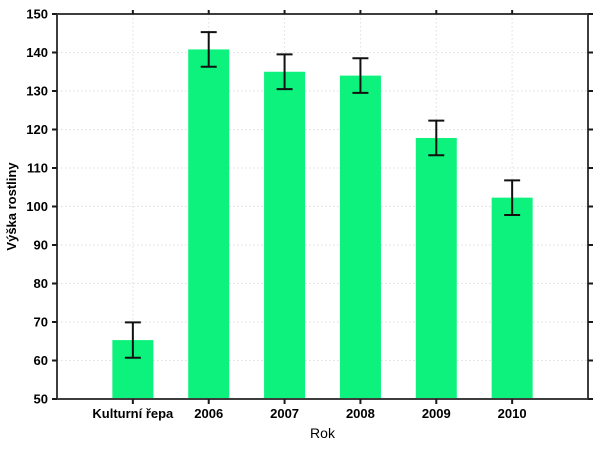 The image size is (600, 450). What do you see at coordinates (208, 413) in the screenshot?
I see `x-tick-label: 2006` at bounding box center [208, 413].